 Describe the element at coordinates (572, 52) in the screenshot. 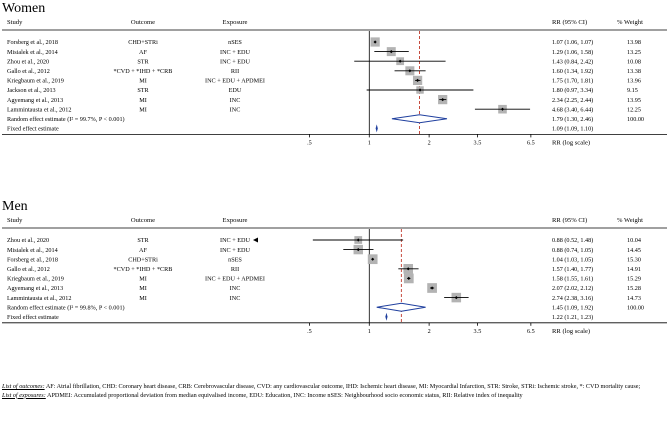

I see `study-rr-ci: 1.29 (1.06, 1.58)` at that location.